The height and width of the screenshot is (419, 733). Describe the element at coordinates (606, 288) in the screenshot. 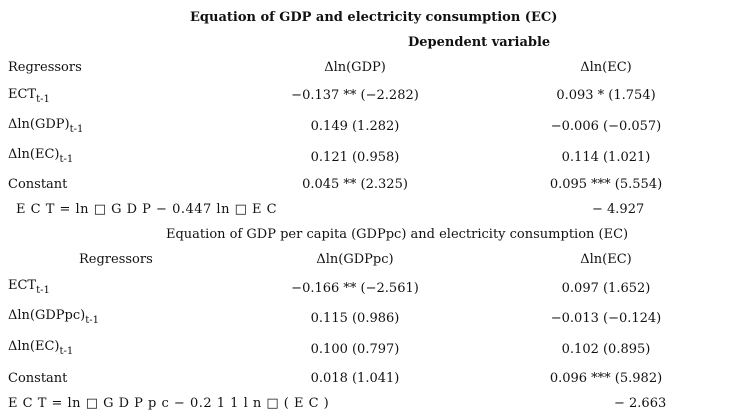

I see `table2-row-value: 0.097 (1.652)` at that location.